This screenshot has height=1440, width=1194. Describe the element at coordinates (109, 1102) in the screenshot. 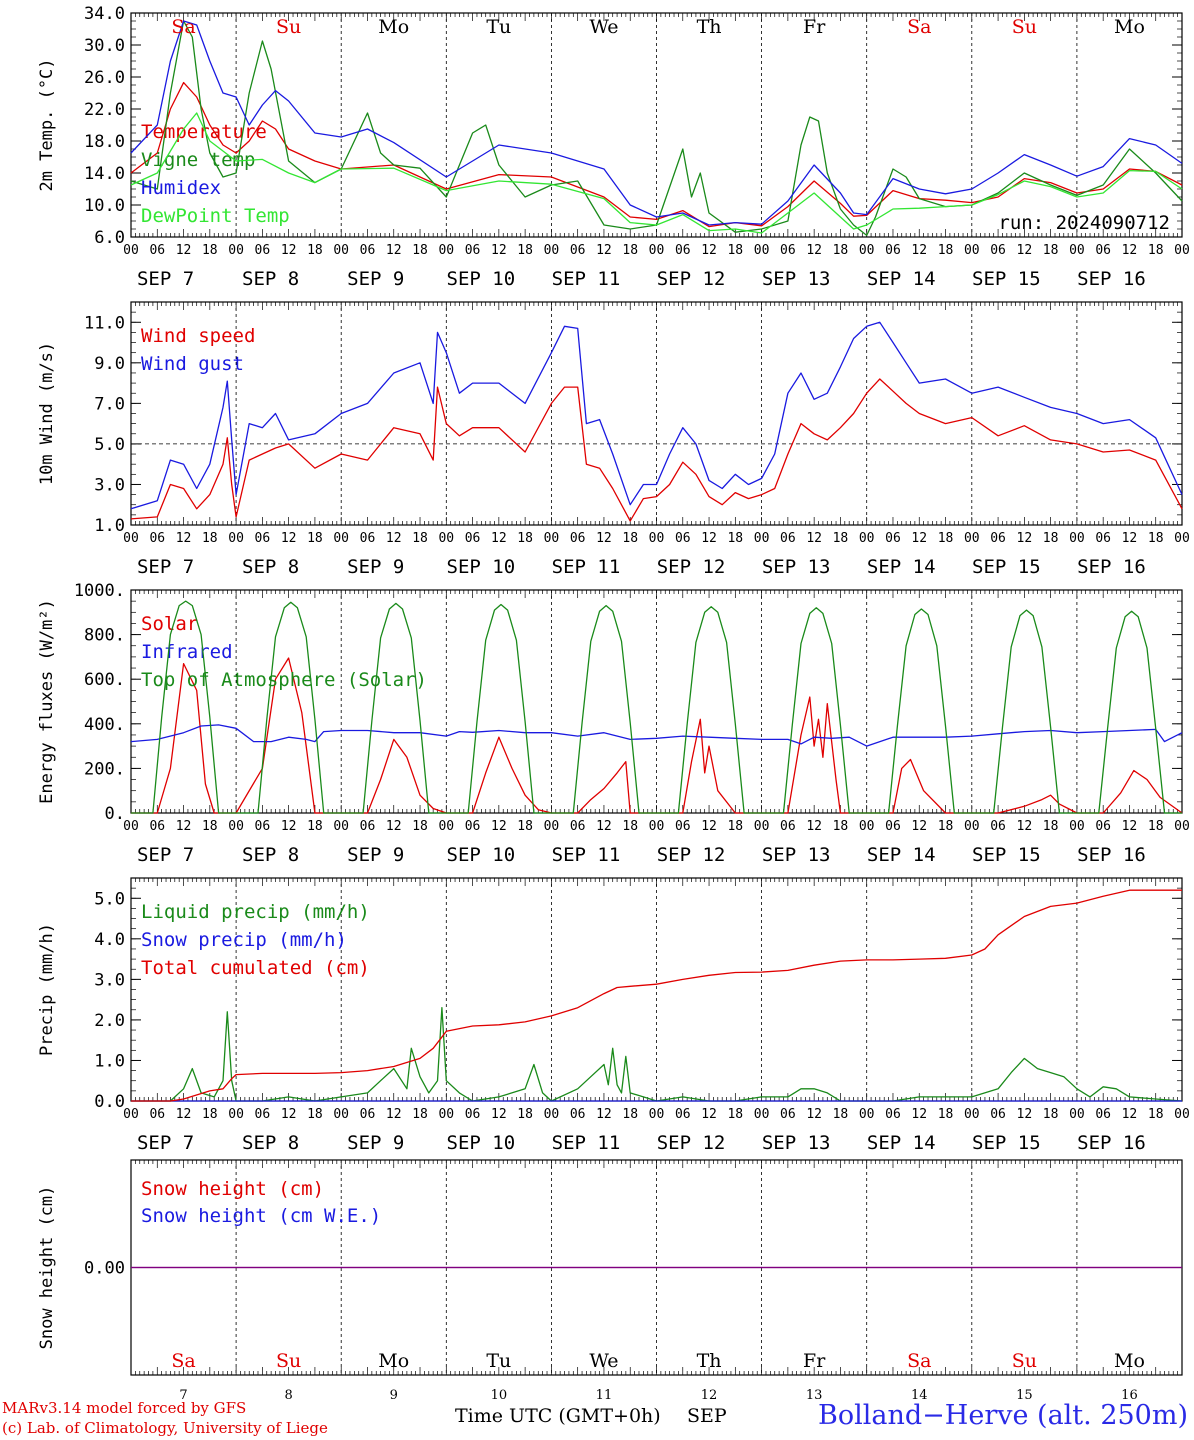

I see `y-tick-label: 0.0` at that location.